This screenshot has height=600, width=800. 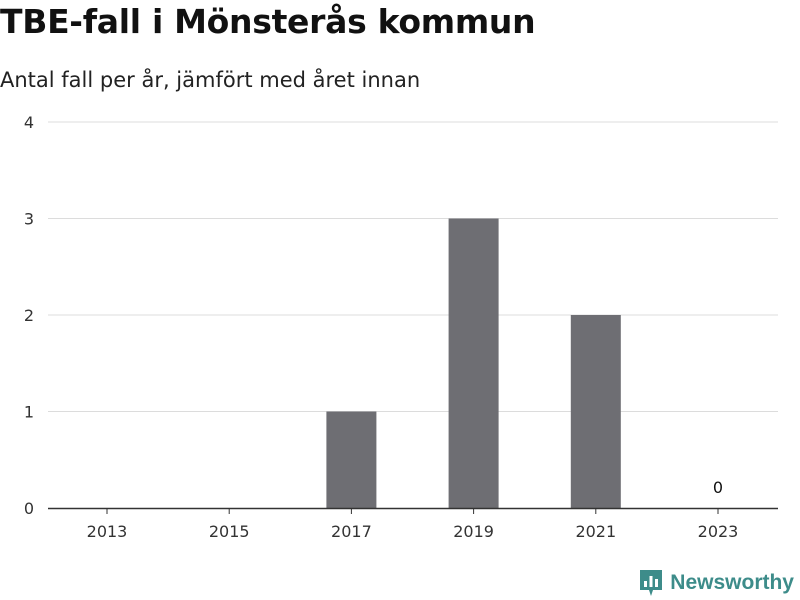 What do you see at coordinates (268, 21) in the screenshot?
I see `chart-title: TBE-fall i Mönsterås kommun` at bounding box center [268, 21].